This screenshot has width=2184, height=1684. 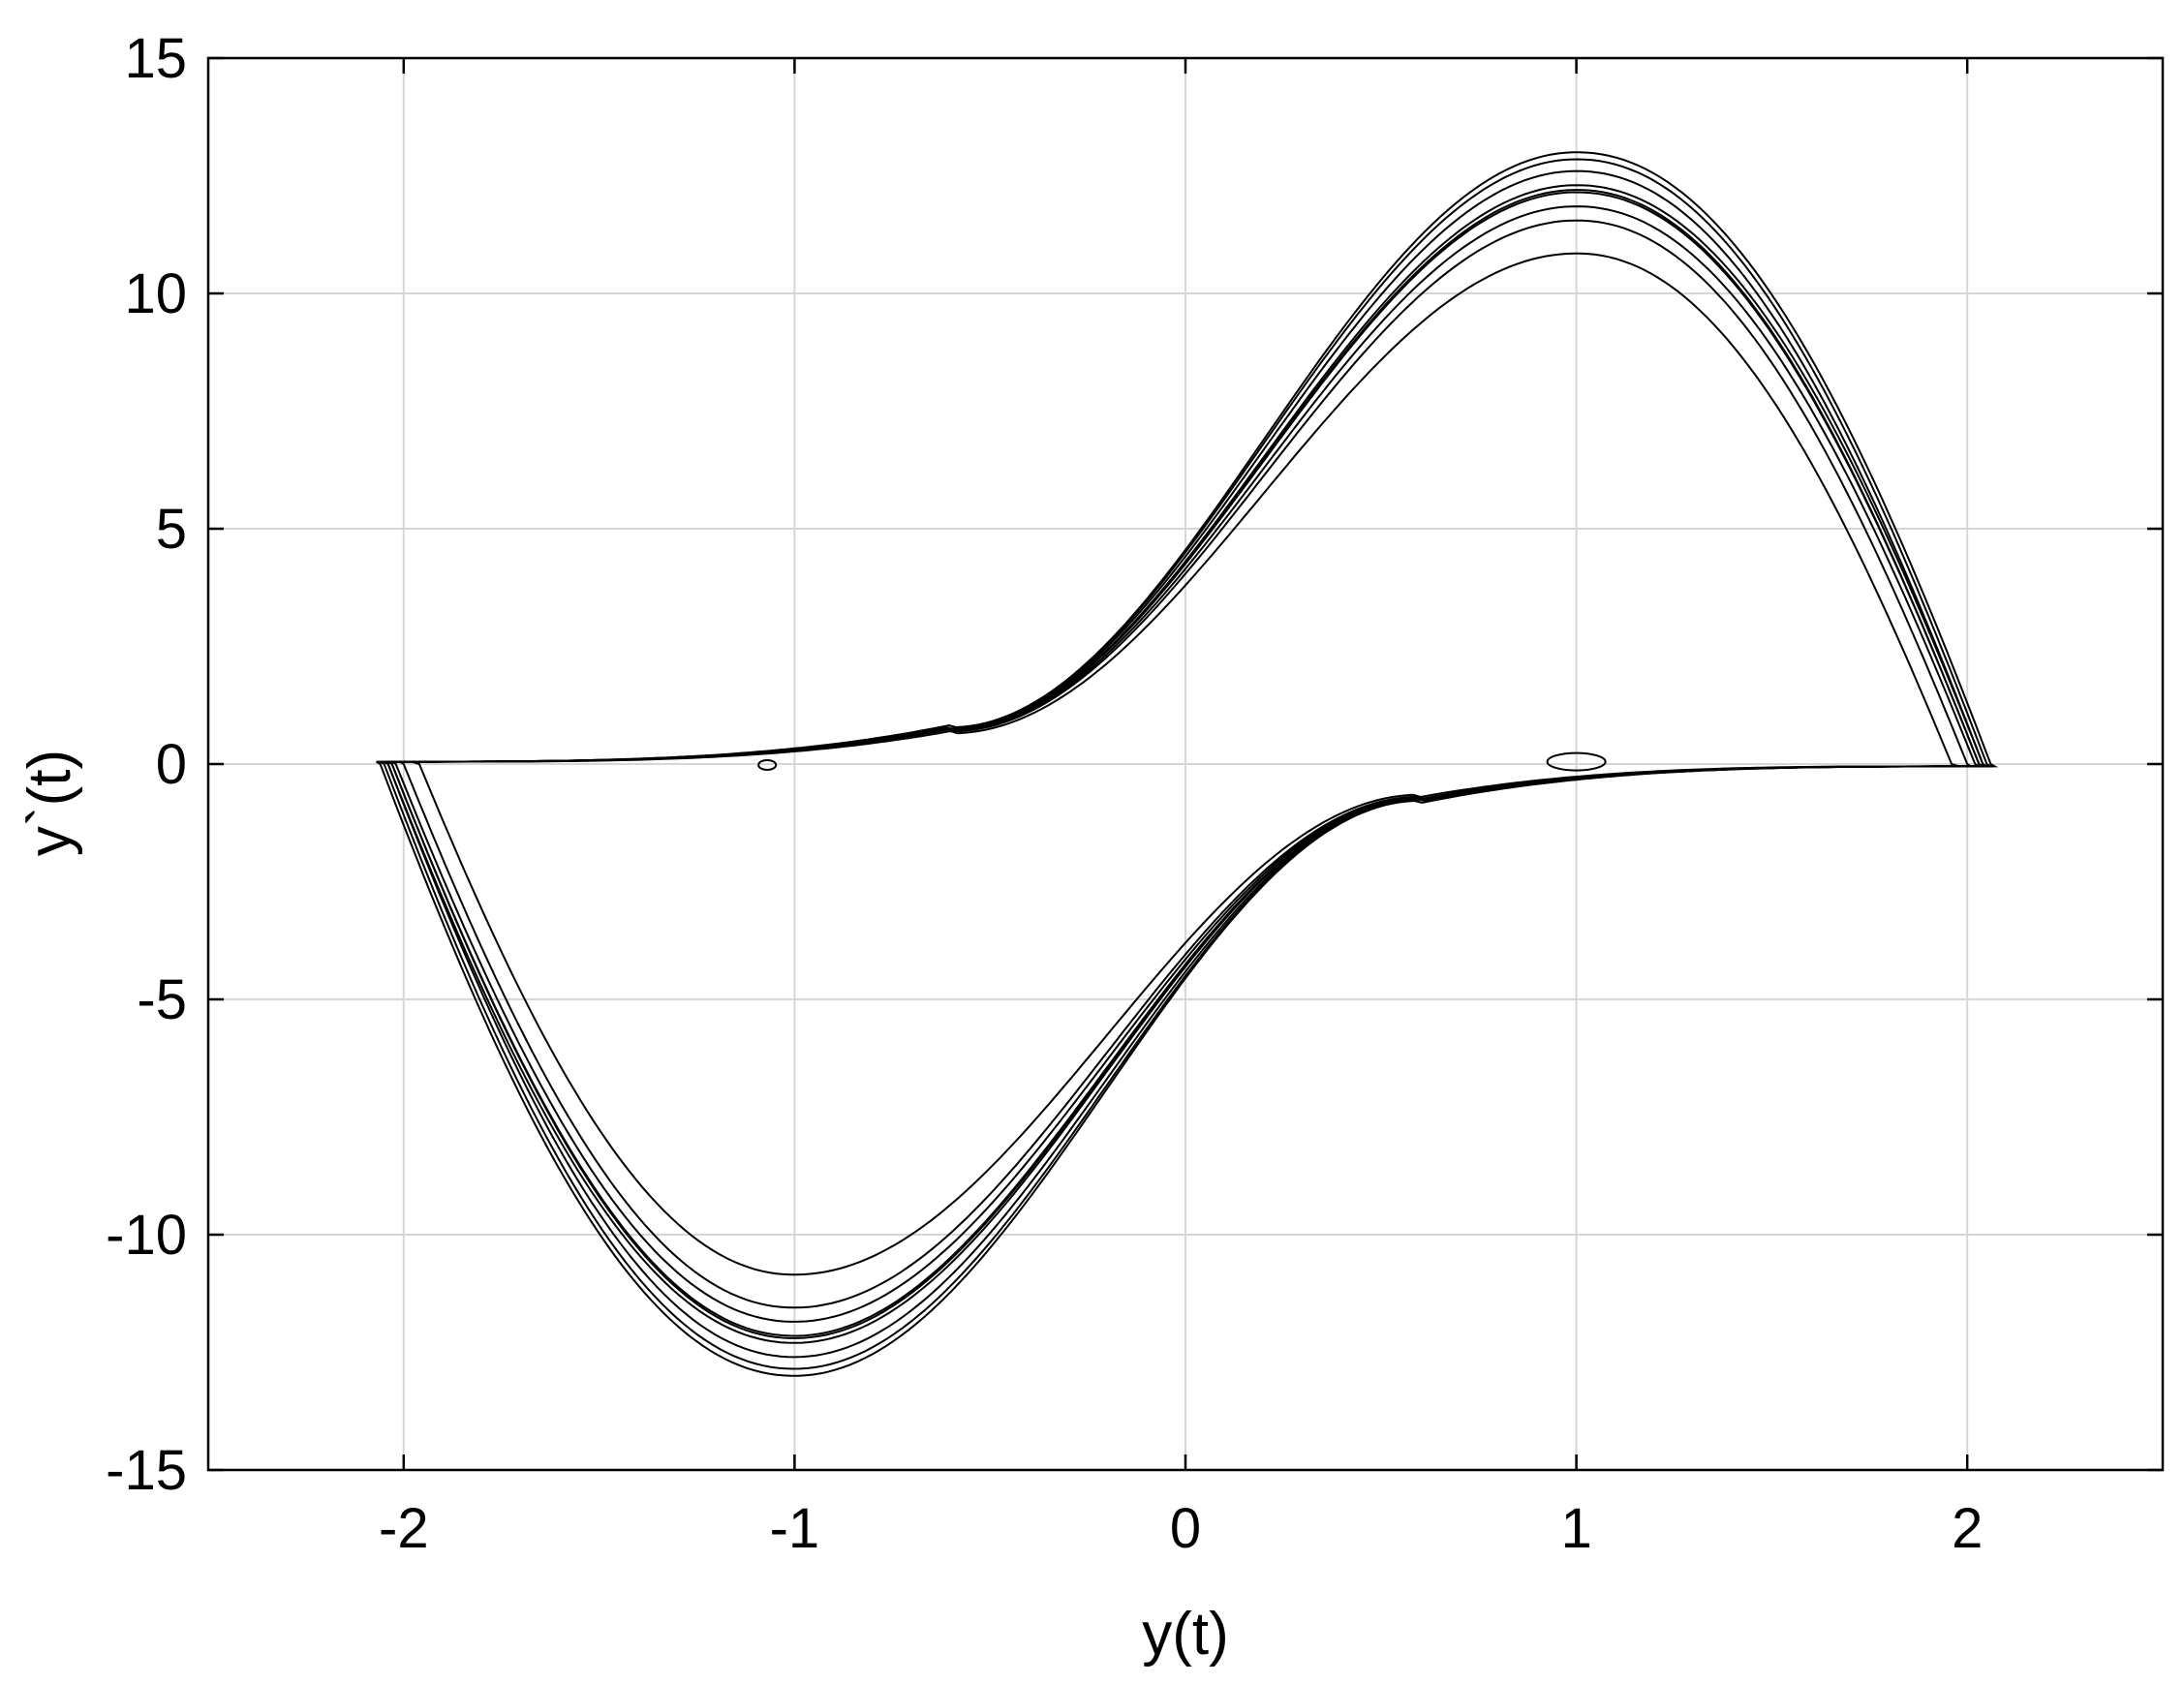 What do you see at coordinates (156, 58) in the screenshot?
I see `y-tick-label: 15` at bounding box center [156, 58].